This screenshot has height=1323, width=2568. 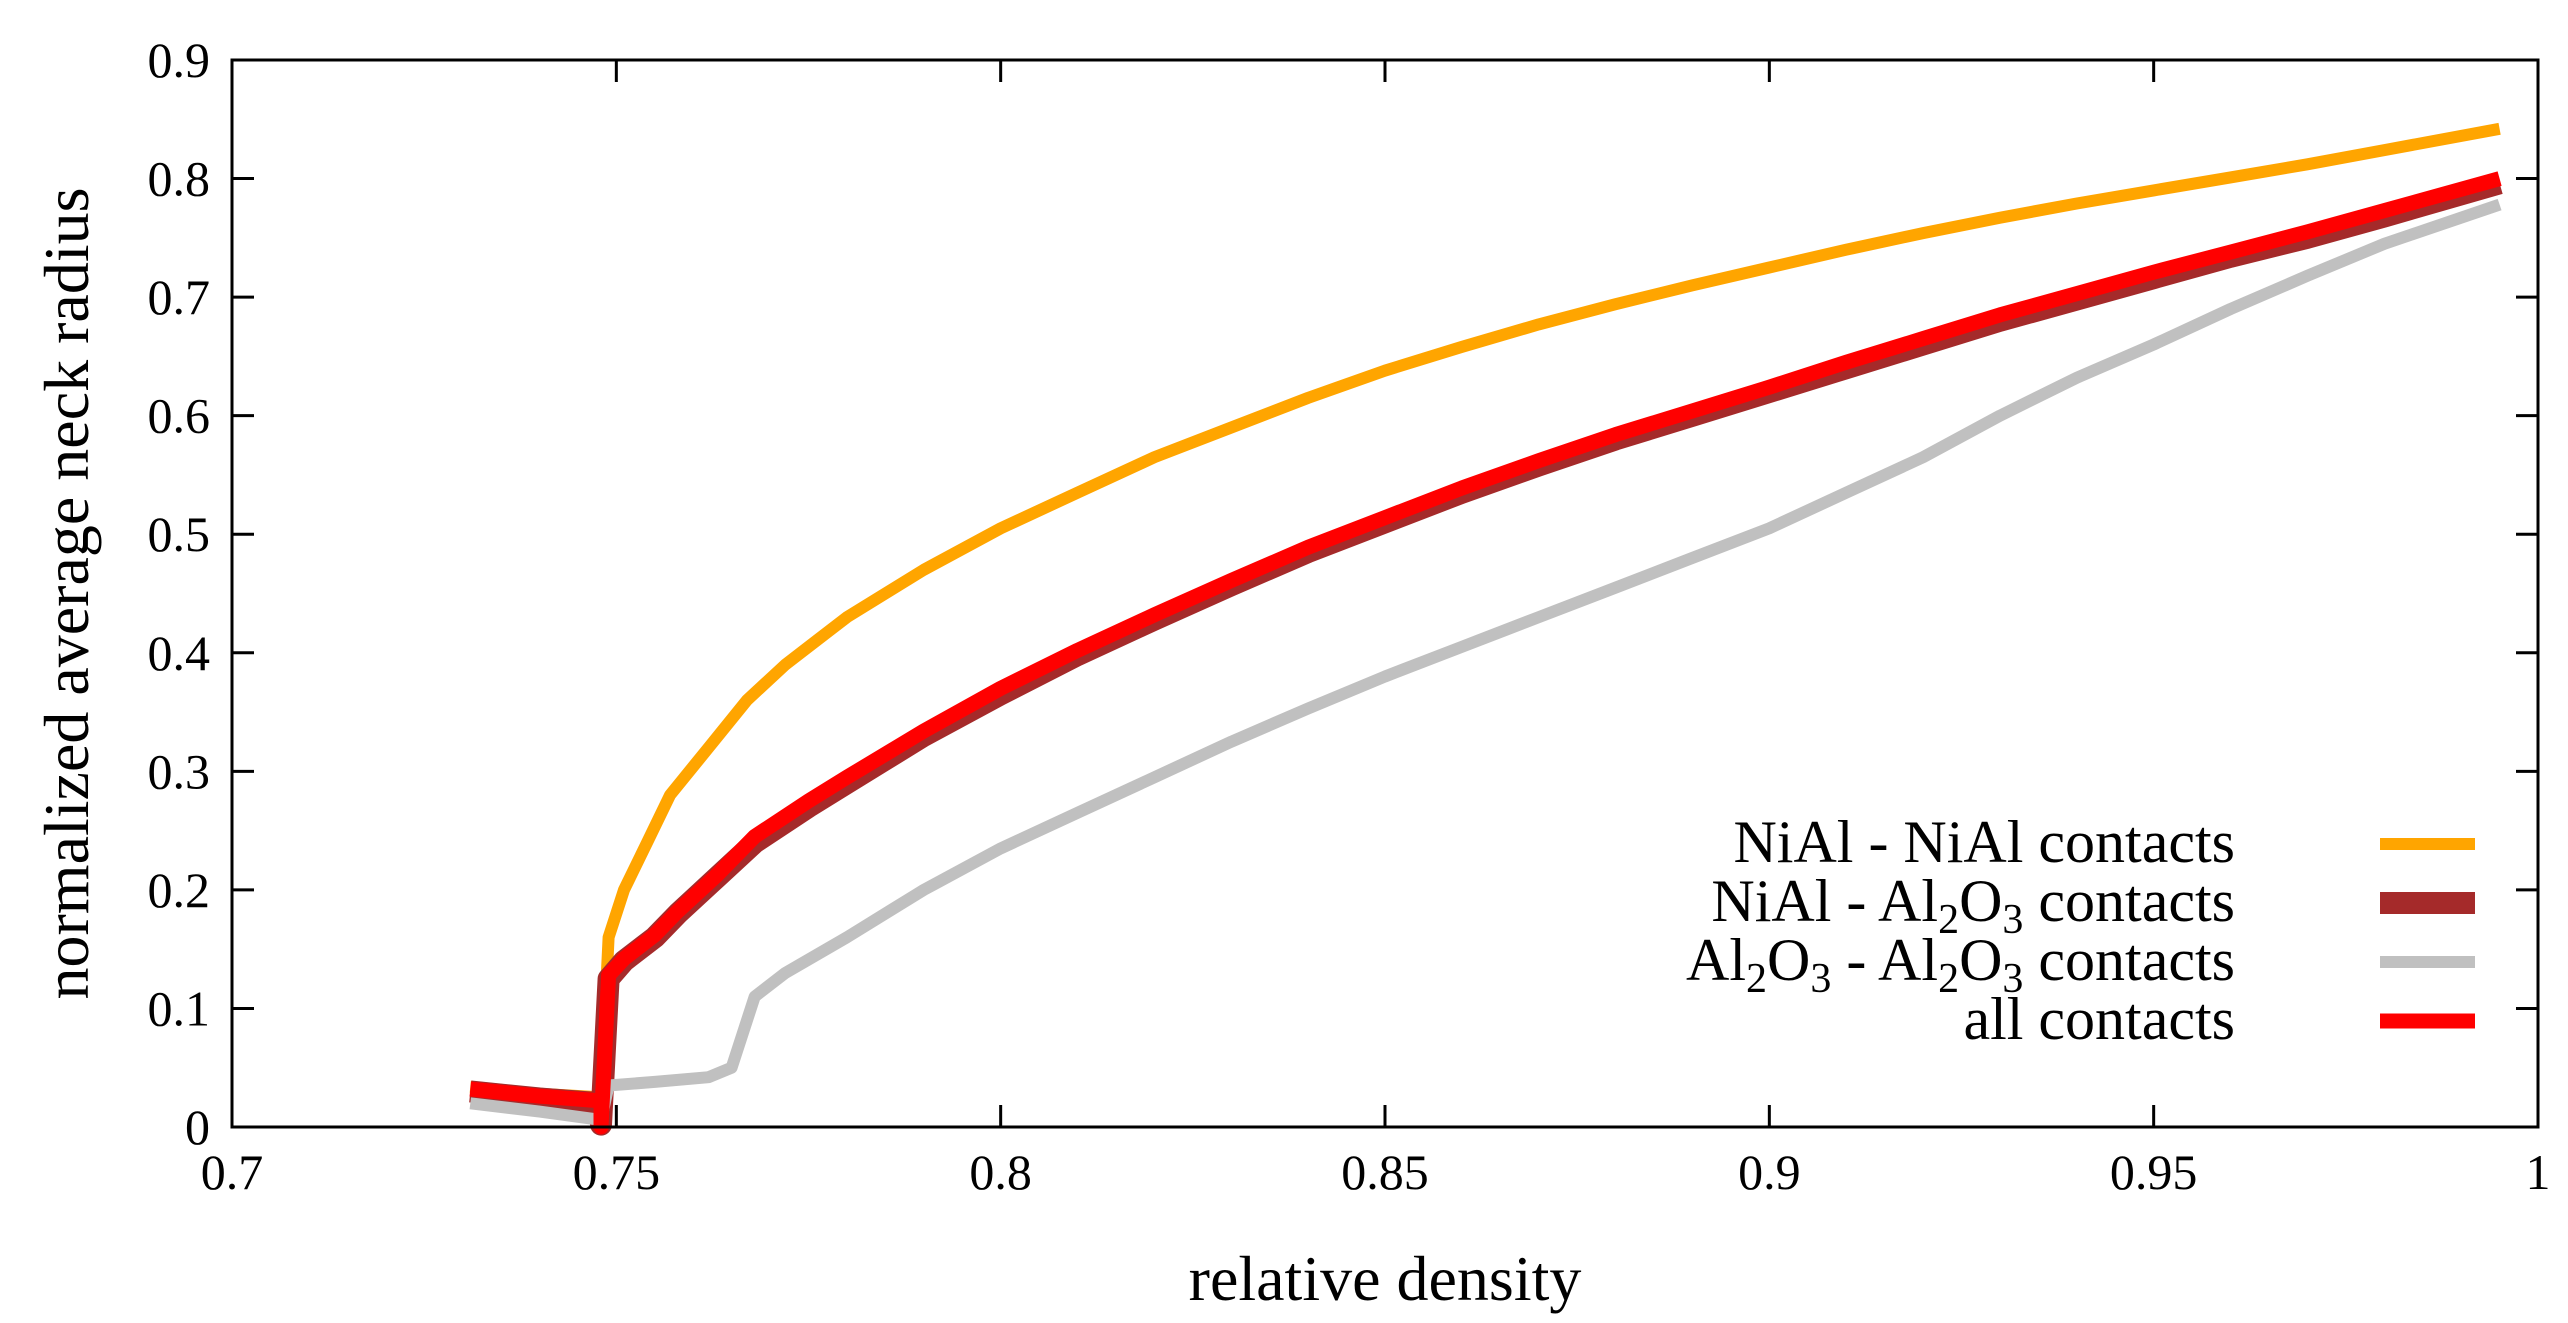 I want to click on legend-label-2: NiAl - Al2O3 contacts, so click(x=1973, y=905).